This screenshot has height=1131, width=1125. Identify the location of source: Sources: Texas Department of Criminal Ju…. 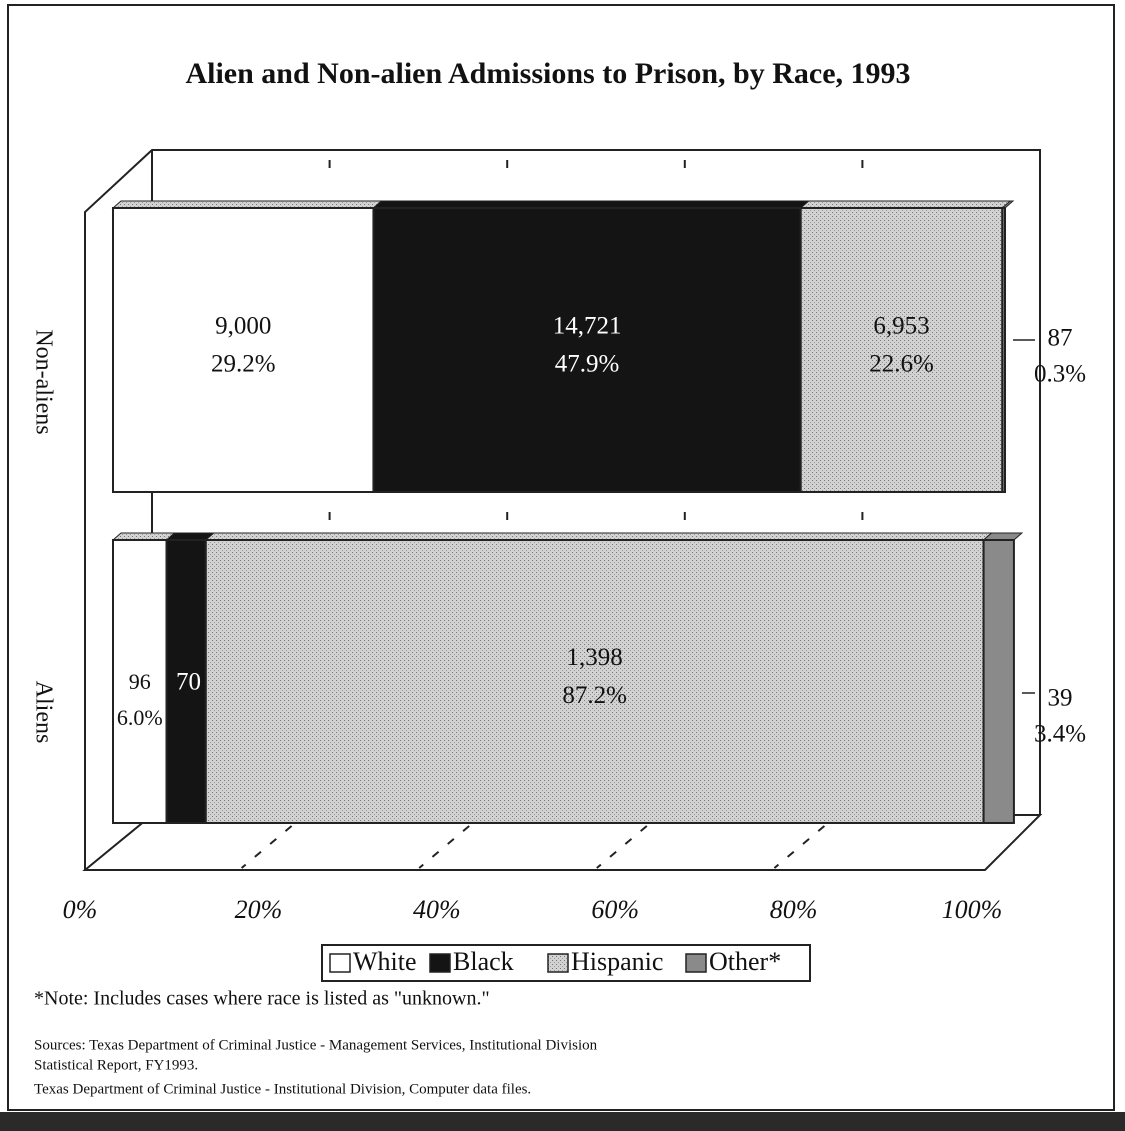
(316, 1045).